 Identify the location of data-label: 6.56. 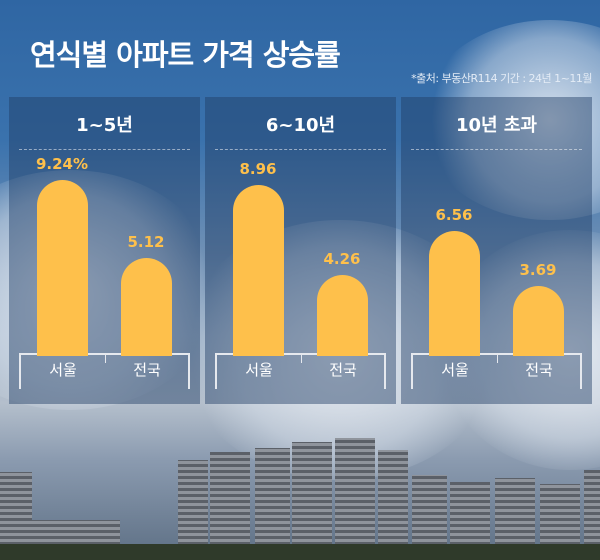
(454, 215).